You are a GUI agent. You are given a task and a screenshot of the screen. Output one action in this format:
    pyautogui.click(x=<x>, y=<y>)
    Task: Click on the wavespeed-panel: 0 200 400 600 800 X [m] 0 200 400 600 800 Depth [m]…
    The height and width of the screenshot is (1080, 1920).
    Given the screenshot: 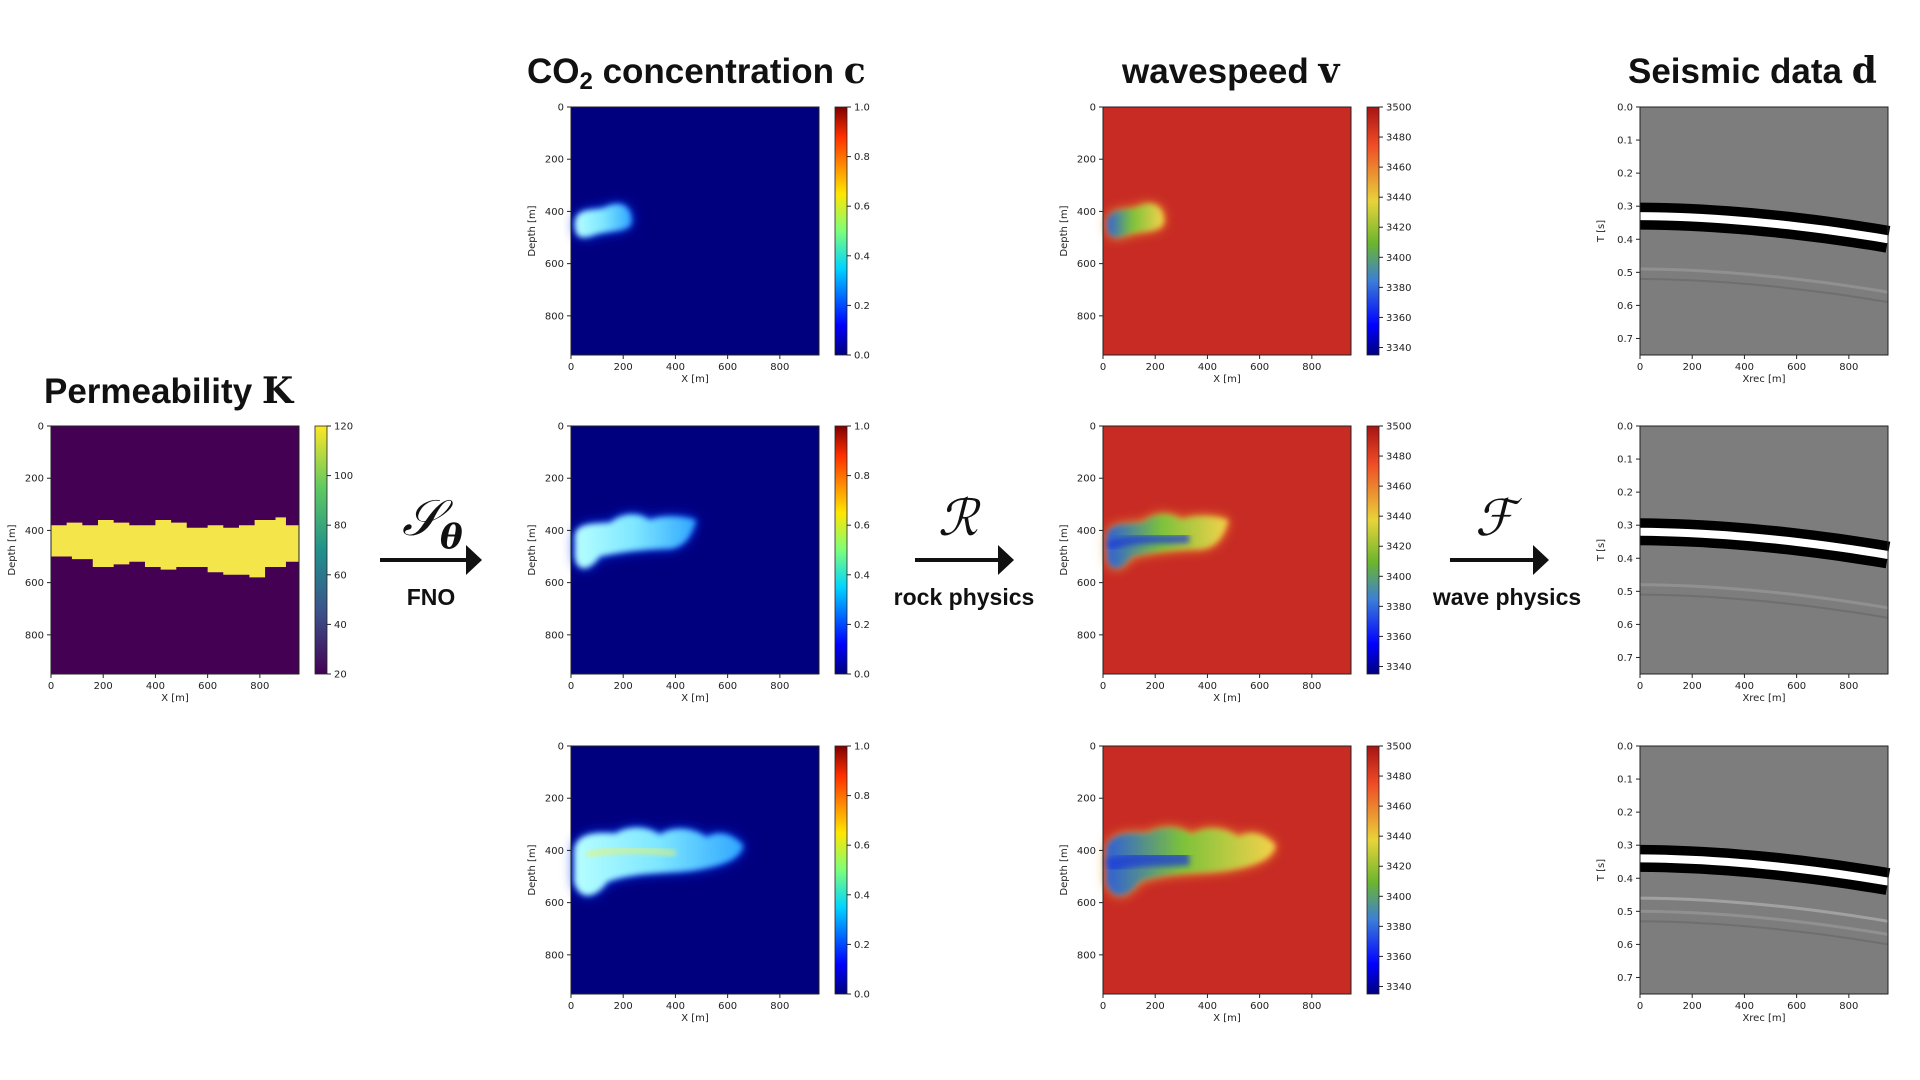 What is the action you would take?
    pyautogui.click(x=1235, y=563)
    